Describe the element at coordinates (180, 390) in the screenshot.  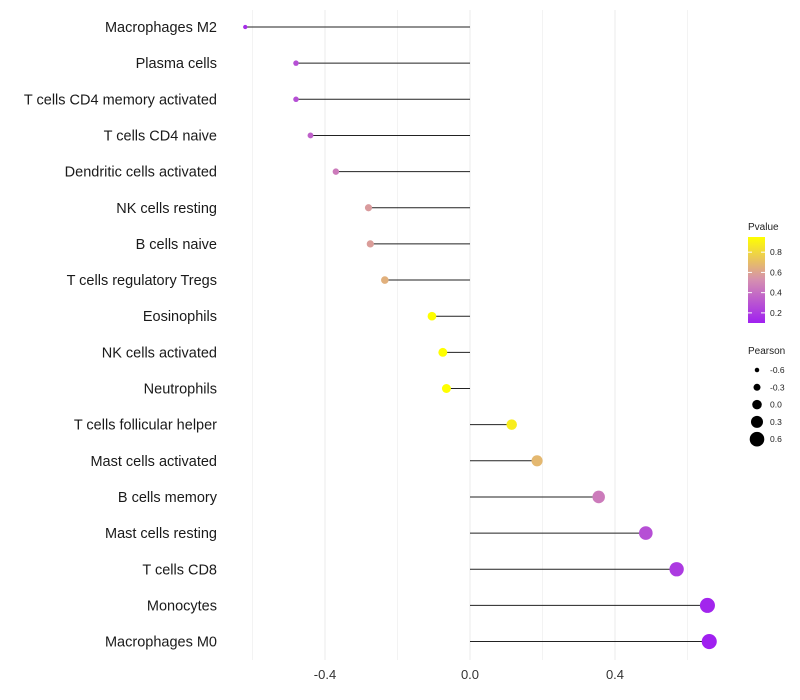
I see `category-label: Neutrophils` at that location.